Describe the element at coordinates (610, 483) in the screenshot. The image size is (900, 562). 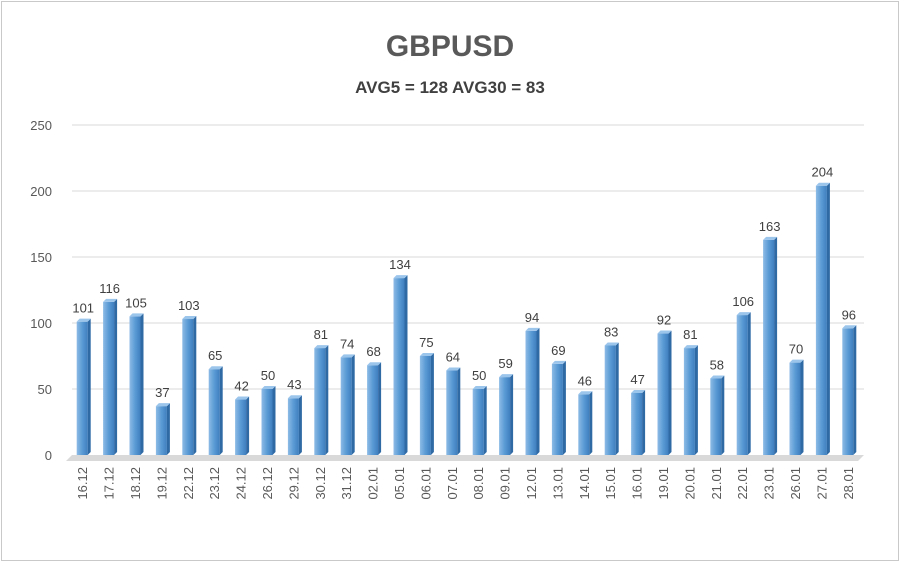
I see `x-tick-label: 15.01` at that location.